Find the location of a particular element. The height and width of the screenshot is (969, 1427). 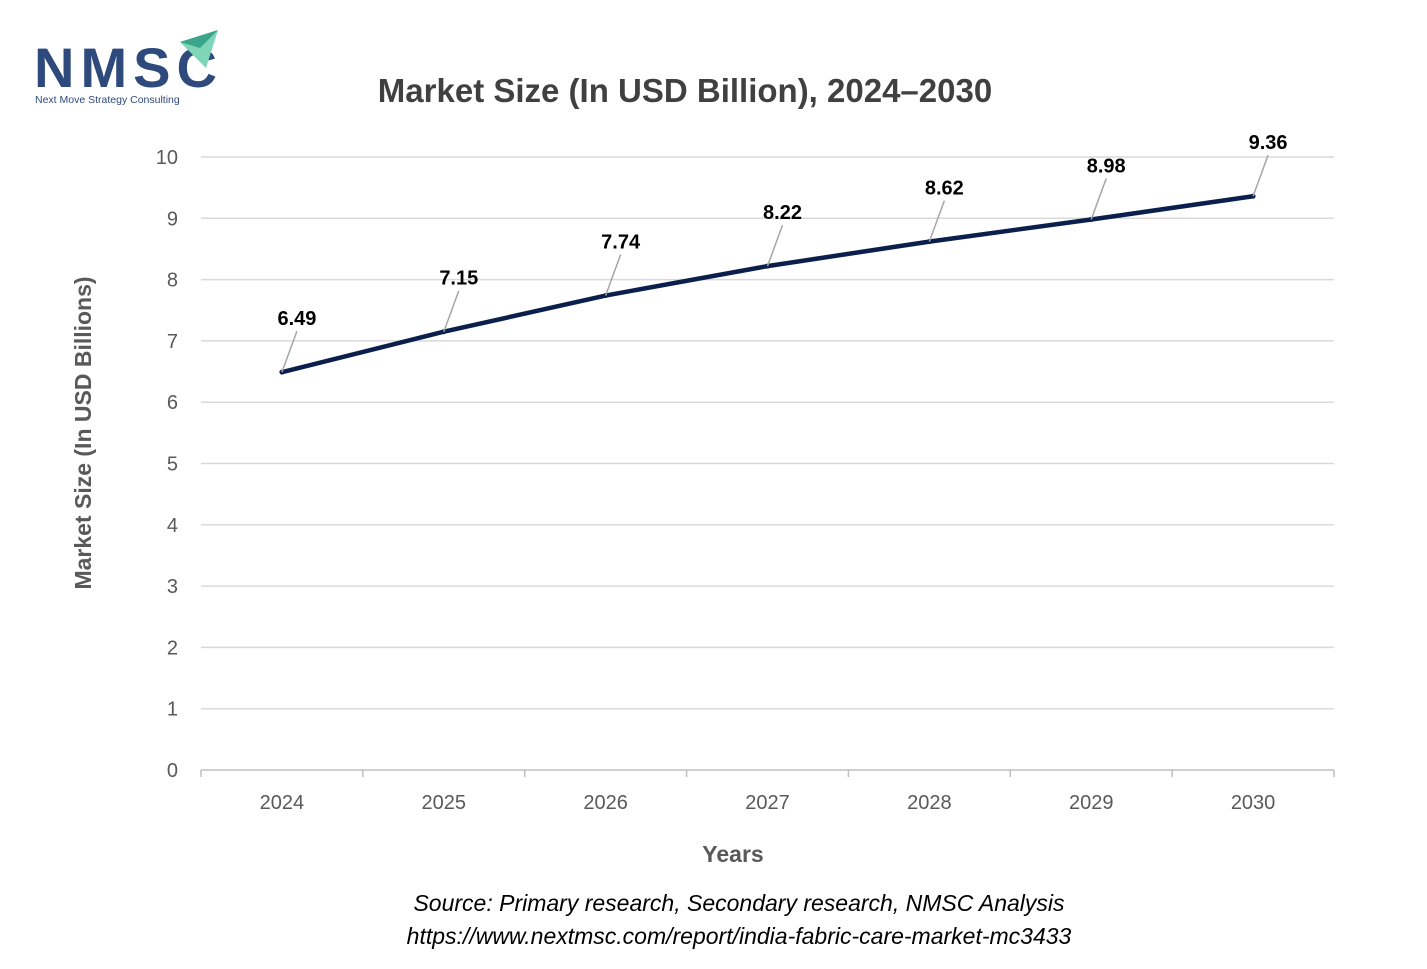

data-label: 8.98 is located at coordinates (1106, 167).